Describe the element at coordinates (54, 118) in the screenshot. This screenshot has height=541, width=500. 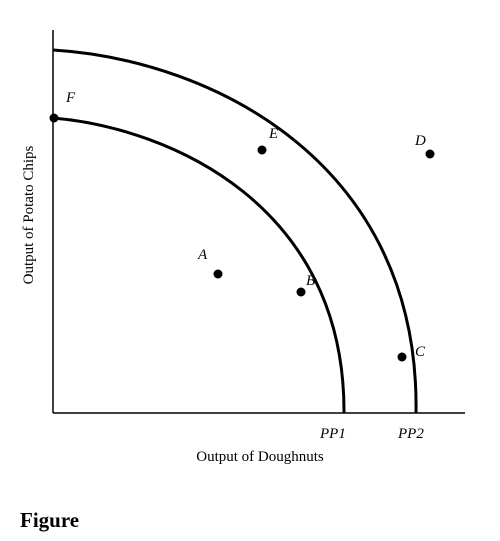
I see `point-f` at that location.